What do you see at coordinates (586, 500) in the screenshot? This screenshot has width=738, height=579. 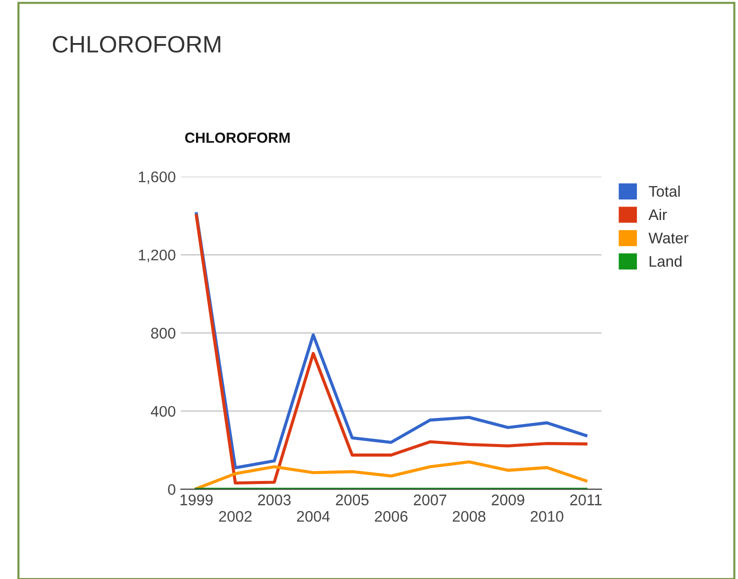 I see `x-tick-label: 2011` at bounding box center [586, 500].